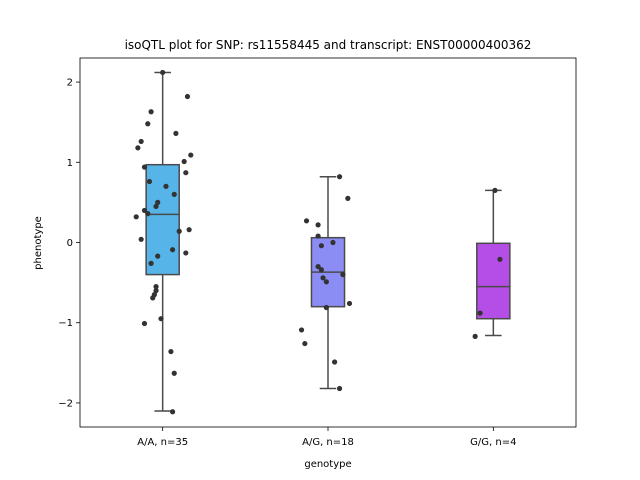 The height and width of the screenshot is (480, 640). I want to click on x-tick-label: A/A, n=35, so click(162, 442).